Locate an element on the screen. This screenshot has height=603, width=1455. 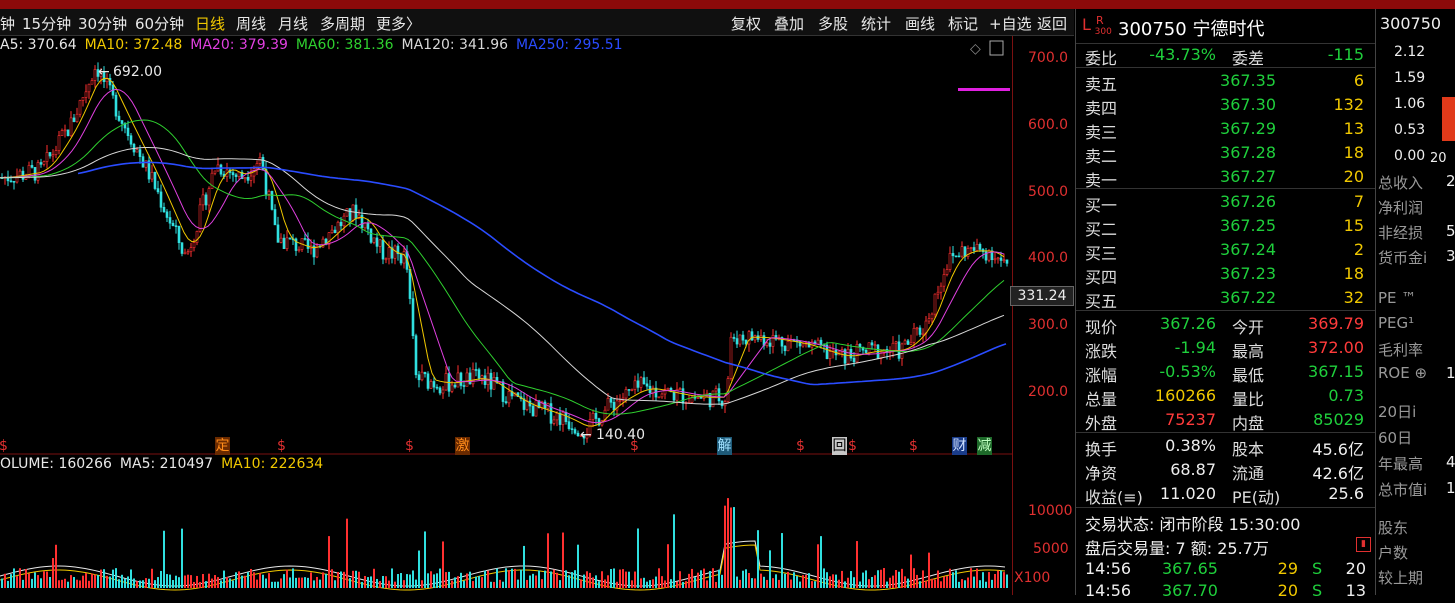
event-marker: 财 is located at coordinates (959, 446).